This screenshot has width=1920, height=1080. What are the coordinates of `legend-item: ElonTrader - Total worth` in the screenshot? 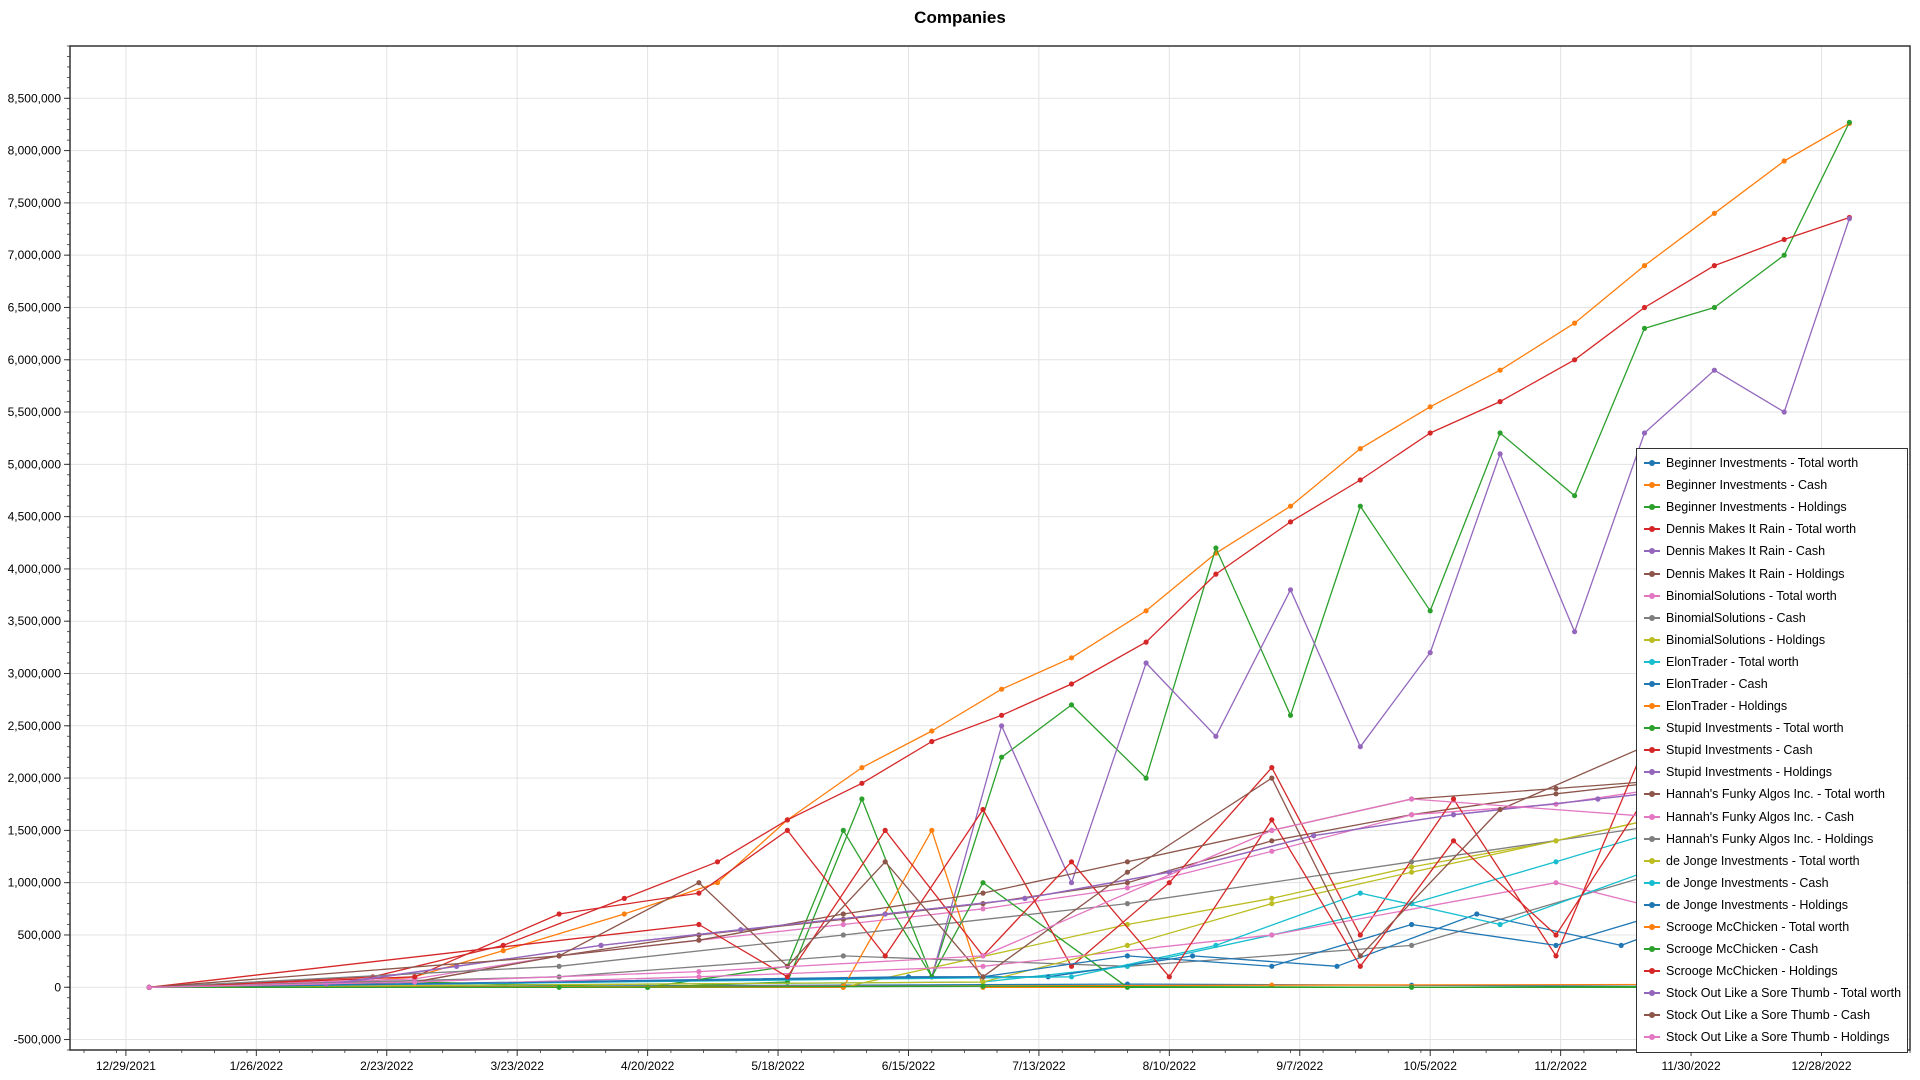 It's located at (1772, 662).